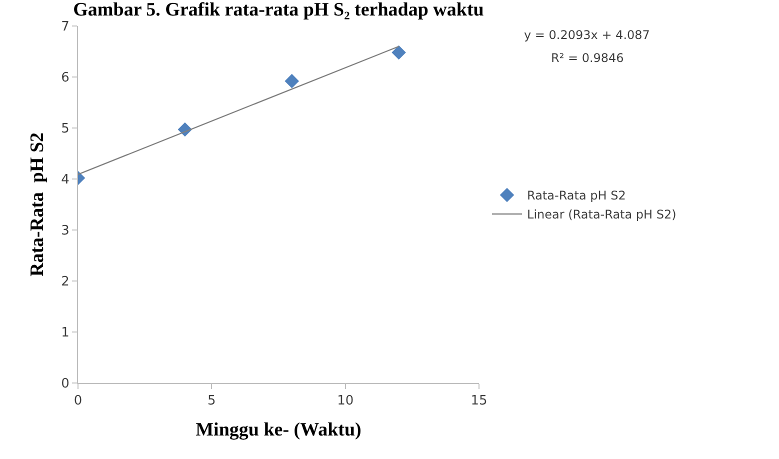 This screenshot has height=459, width=779. I want to click on y-tick-label: 3, so click(65, 231).